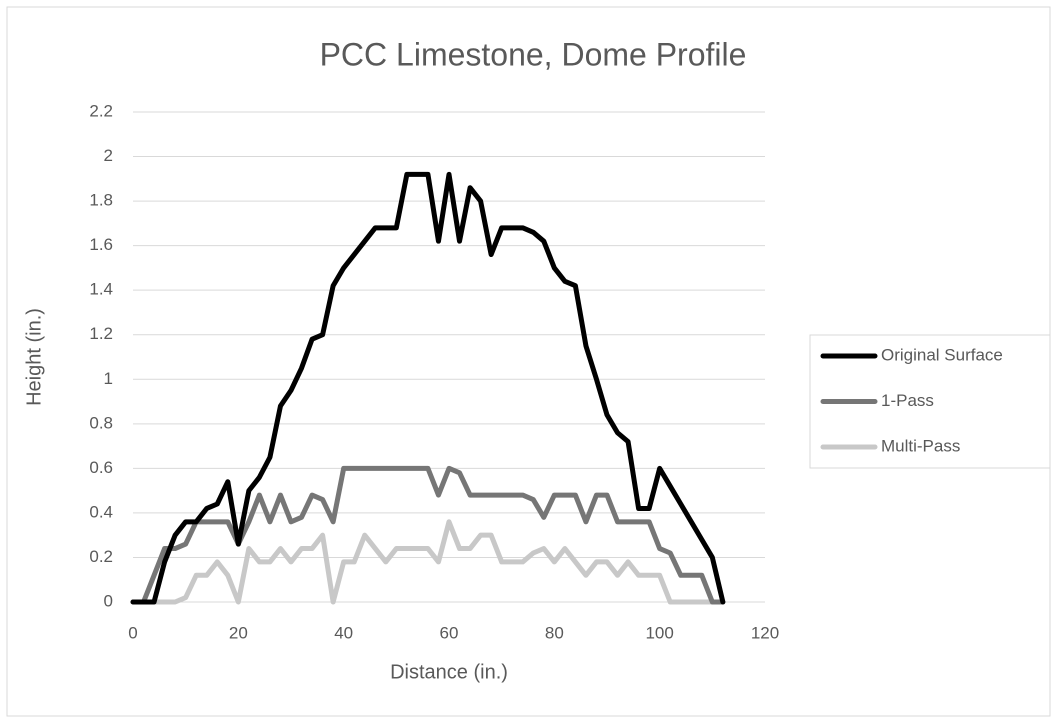 The width and height of the screenshot is (1051, 717). I want to click on x-tick-label: 80, so click(554, 632).